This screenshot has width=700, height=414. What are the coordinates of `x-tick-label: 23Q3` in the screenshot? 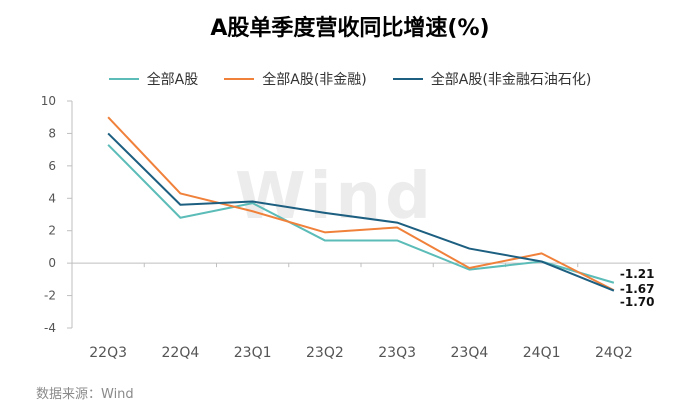 It's located at (397, 353).